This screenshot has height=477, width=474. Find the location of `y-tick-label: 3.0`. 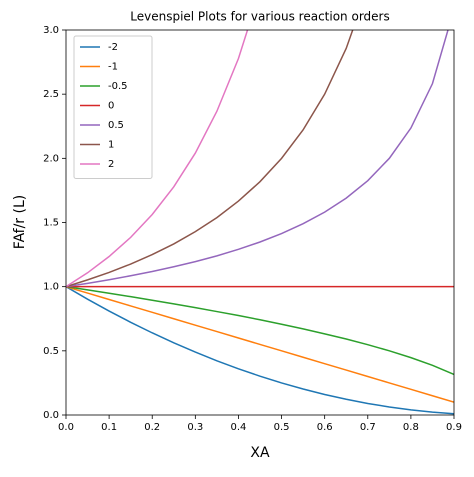

y-tick-label: 3.0 is located at coordinates (51, 30).